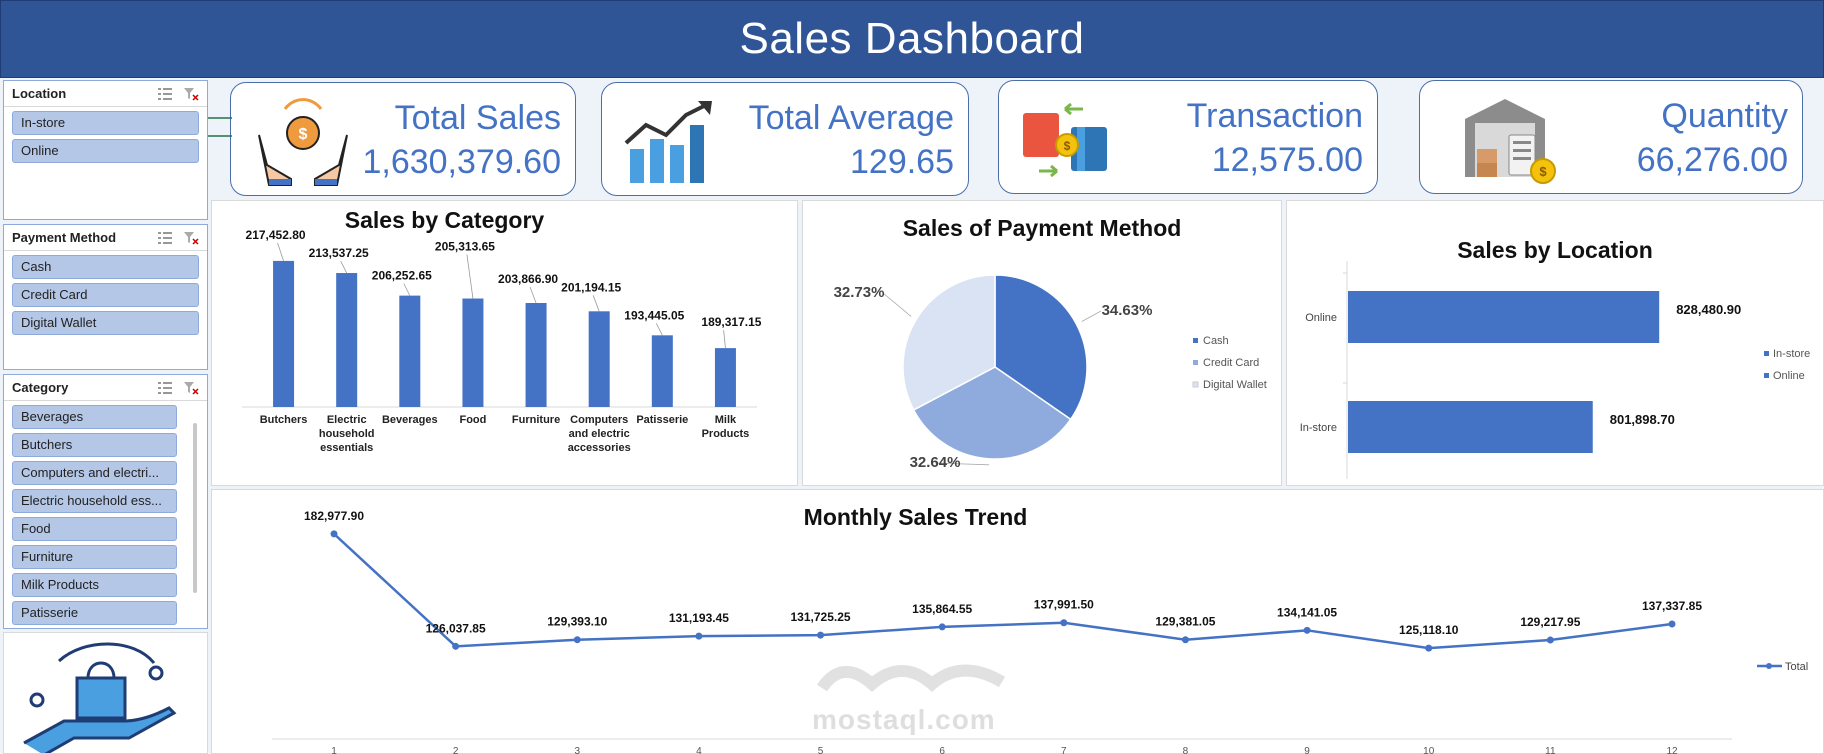 The height and width of the screenshot is (754, 1824). Describe the element at coordinates (859, 292) in the screenshot. I see `data-label: 32.73%` at that location.